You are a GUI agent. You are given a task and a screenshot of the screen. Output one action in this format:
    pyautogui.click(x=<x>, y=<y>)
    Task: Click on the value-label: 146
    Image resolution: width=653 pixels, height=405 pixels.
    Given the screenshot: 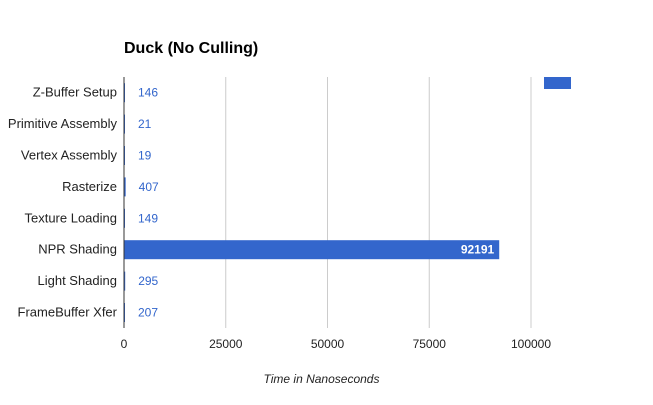 What is the action you would take?
    pyautogui.click(x=148, y=93)
    